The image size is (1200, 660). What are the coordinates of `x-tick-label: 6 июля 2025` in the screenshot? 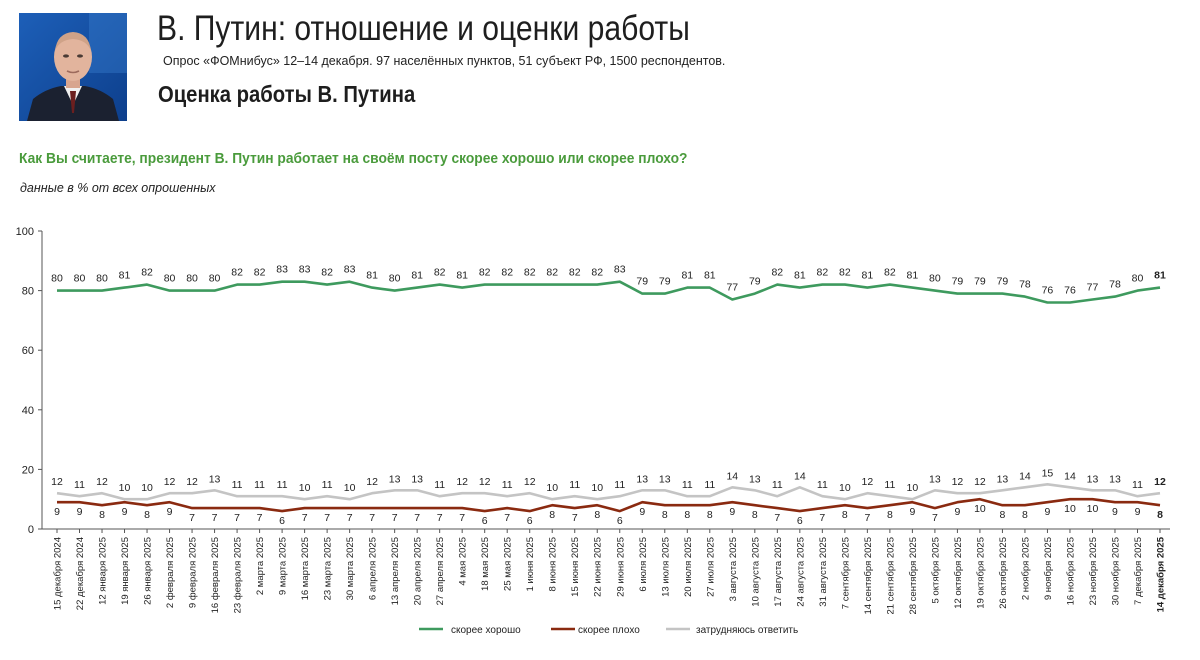 It's located at (643, 564).